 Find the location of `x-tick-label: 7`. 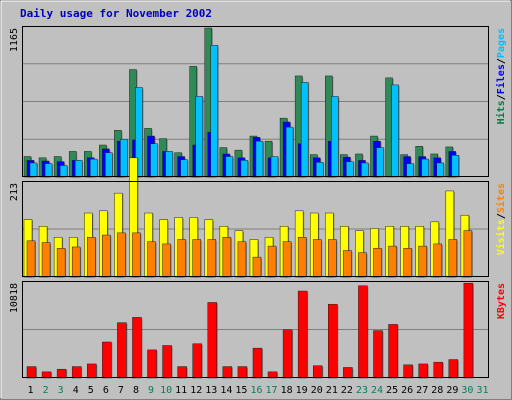

x-tick-label: 7 is located at coordinates (121, 390).